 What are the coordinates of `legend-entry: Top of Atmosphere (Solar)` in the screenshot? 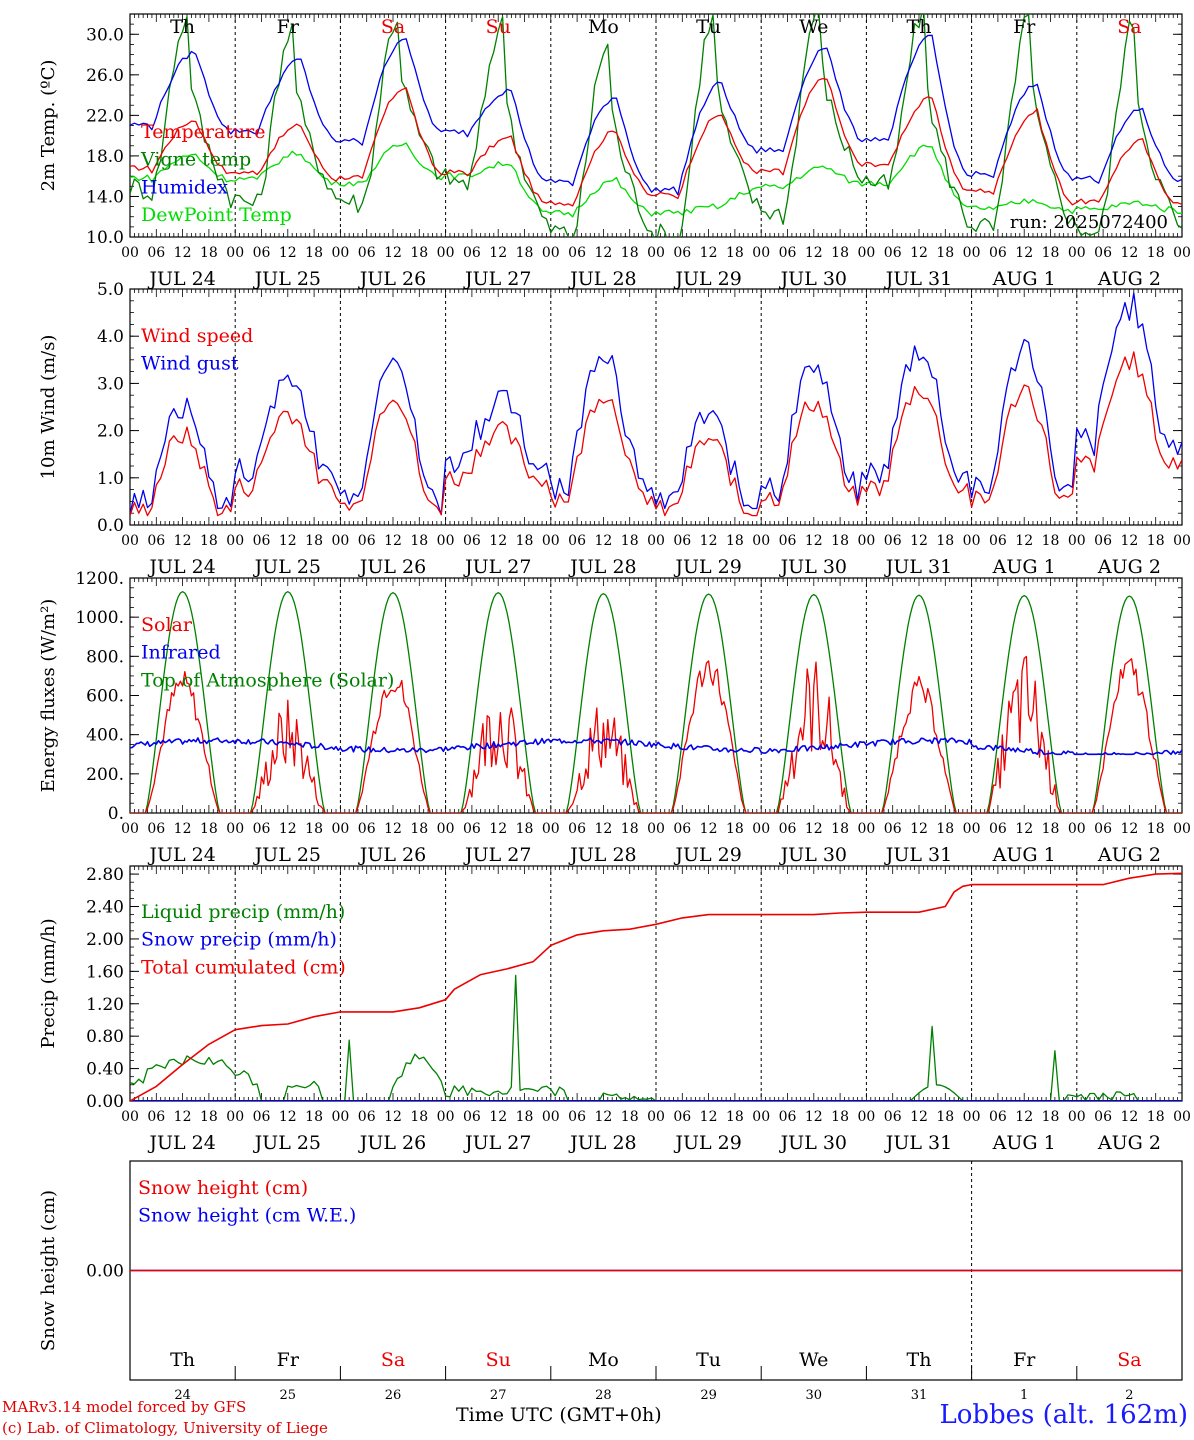 It's located at (267, 680).